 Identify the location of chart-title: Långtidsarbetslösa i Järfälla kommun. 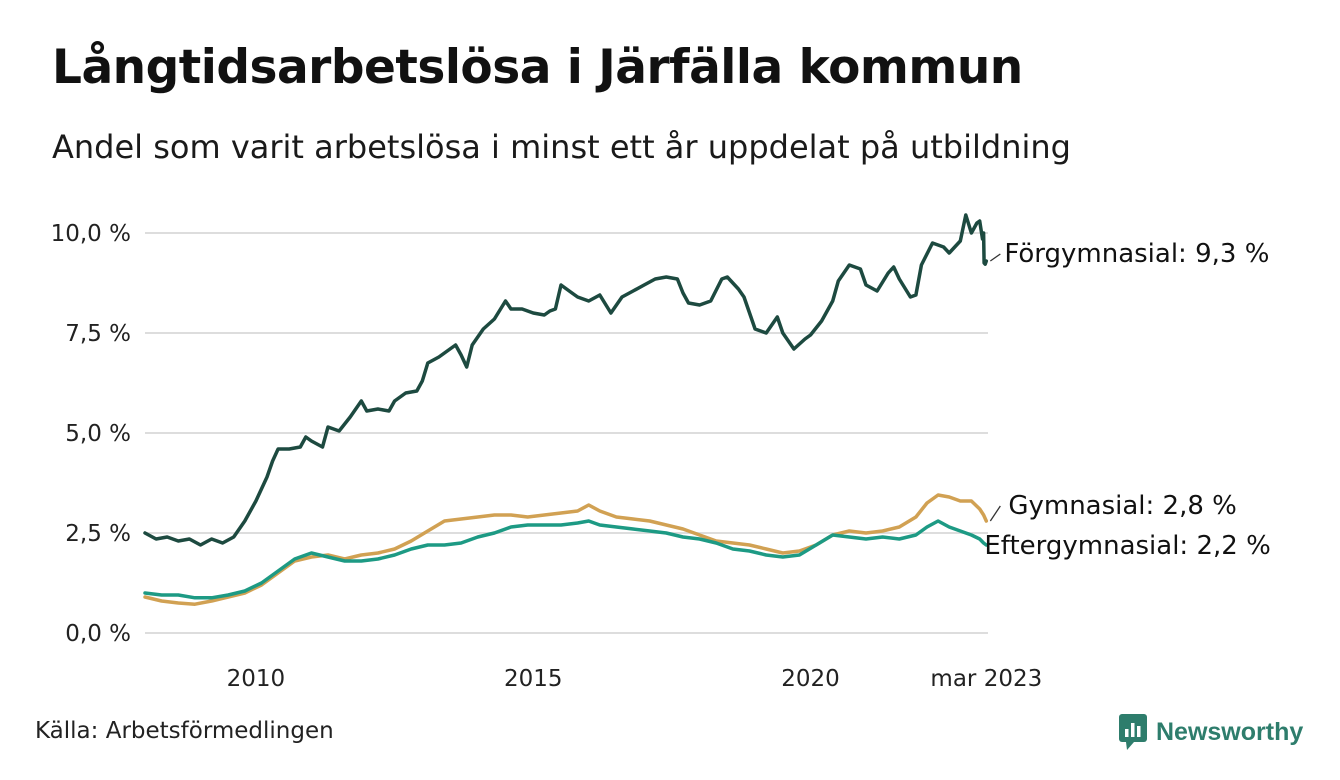
(537, 67).